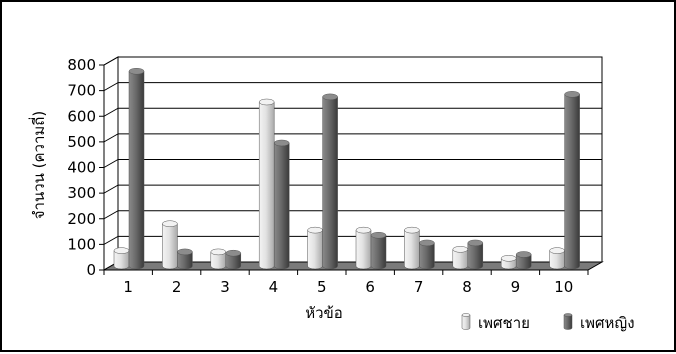 Image resolution: width=676 pixels, height=354 pixels. I want to click on y-tick-label: 200, so click(81, 219).